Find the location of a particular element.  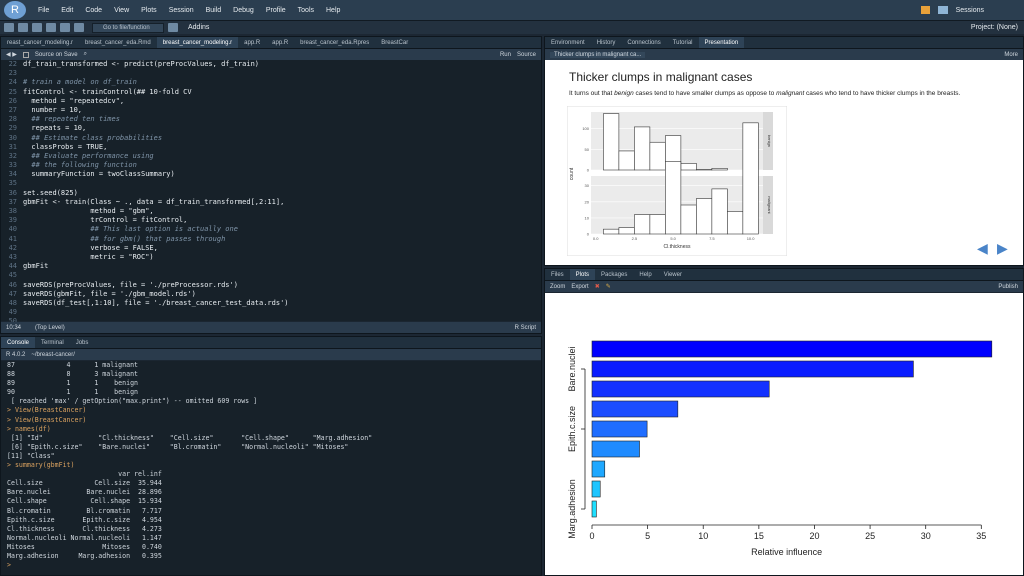

prev-slide-icon: ◀ is located at coordinates (982, 248).